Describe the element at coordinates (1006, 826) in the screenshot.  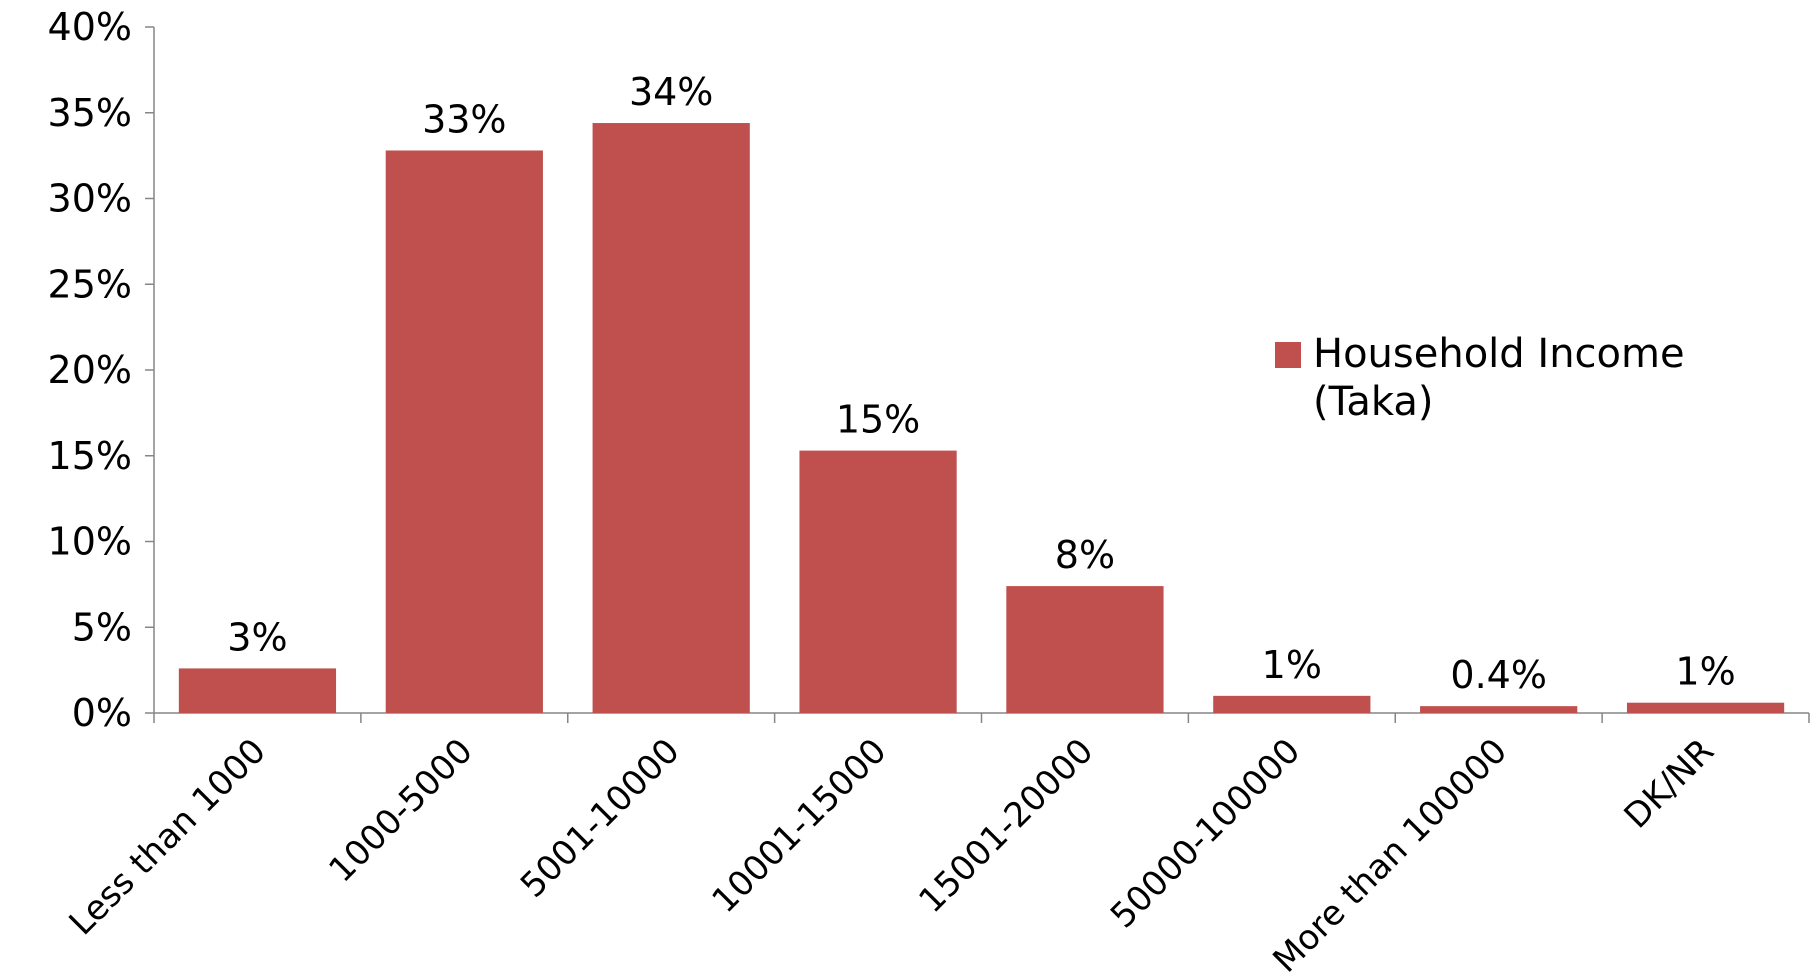
I see `x-tick-label: 15001-20000` at that location.